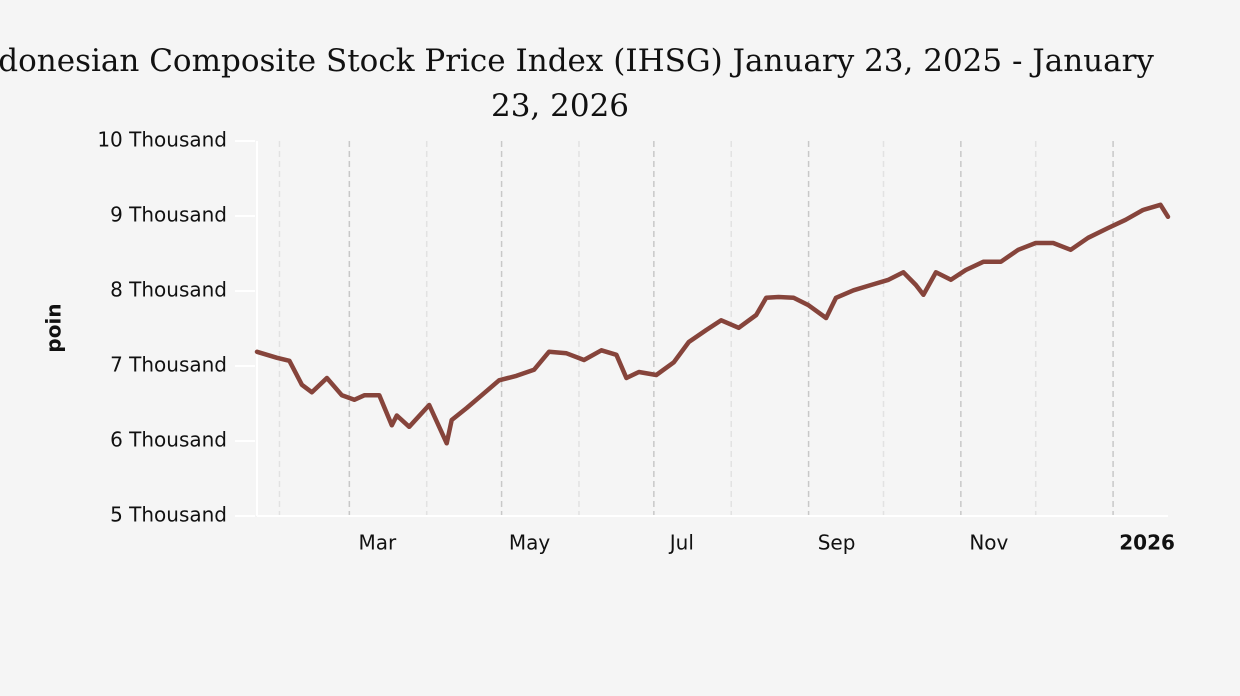  What do you see at coordinates (1147, 543) in the screenshot?
I see `x-tick-label: 2026` at bounding box center [1147, 543].